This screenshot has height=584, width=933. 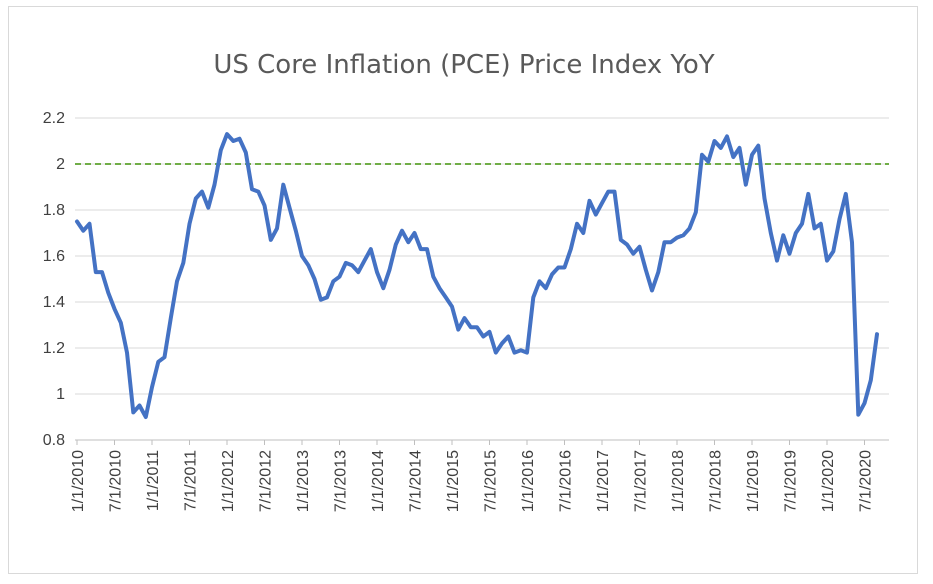 I want to click on y-tick-label: 2, so click(x=60, y=164).